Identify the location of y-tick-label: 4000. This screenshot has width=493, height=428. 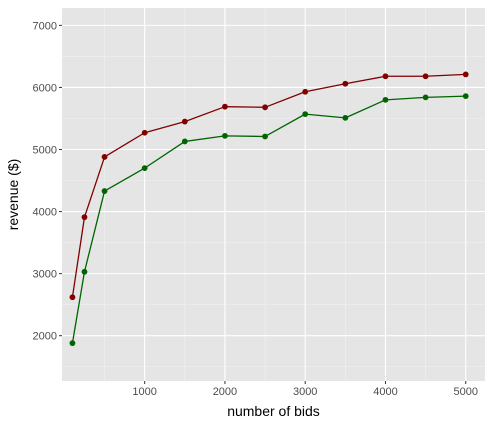
(45, 213).